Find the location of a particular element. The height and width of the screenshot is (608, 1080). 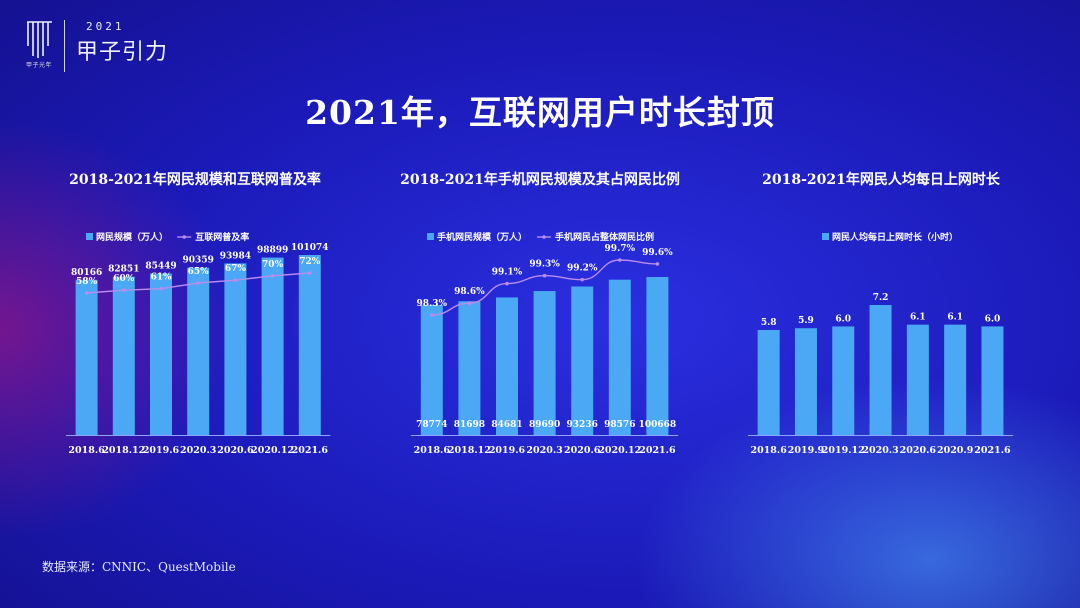

line-data-label: 60% is located at coordinates (124, 279).